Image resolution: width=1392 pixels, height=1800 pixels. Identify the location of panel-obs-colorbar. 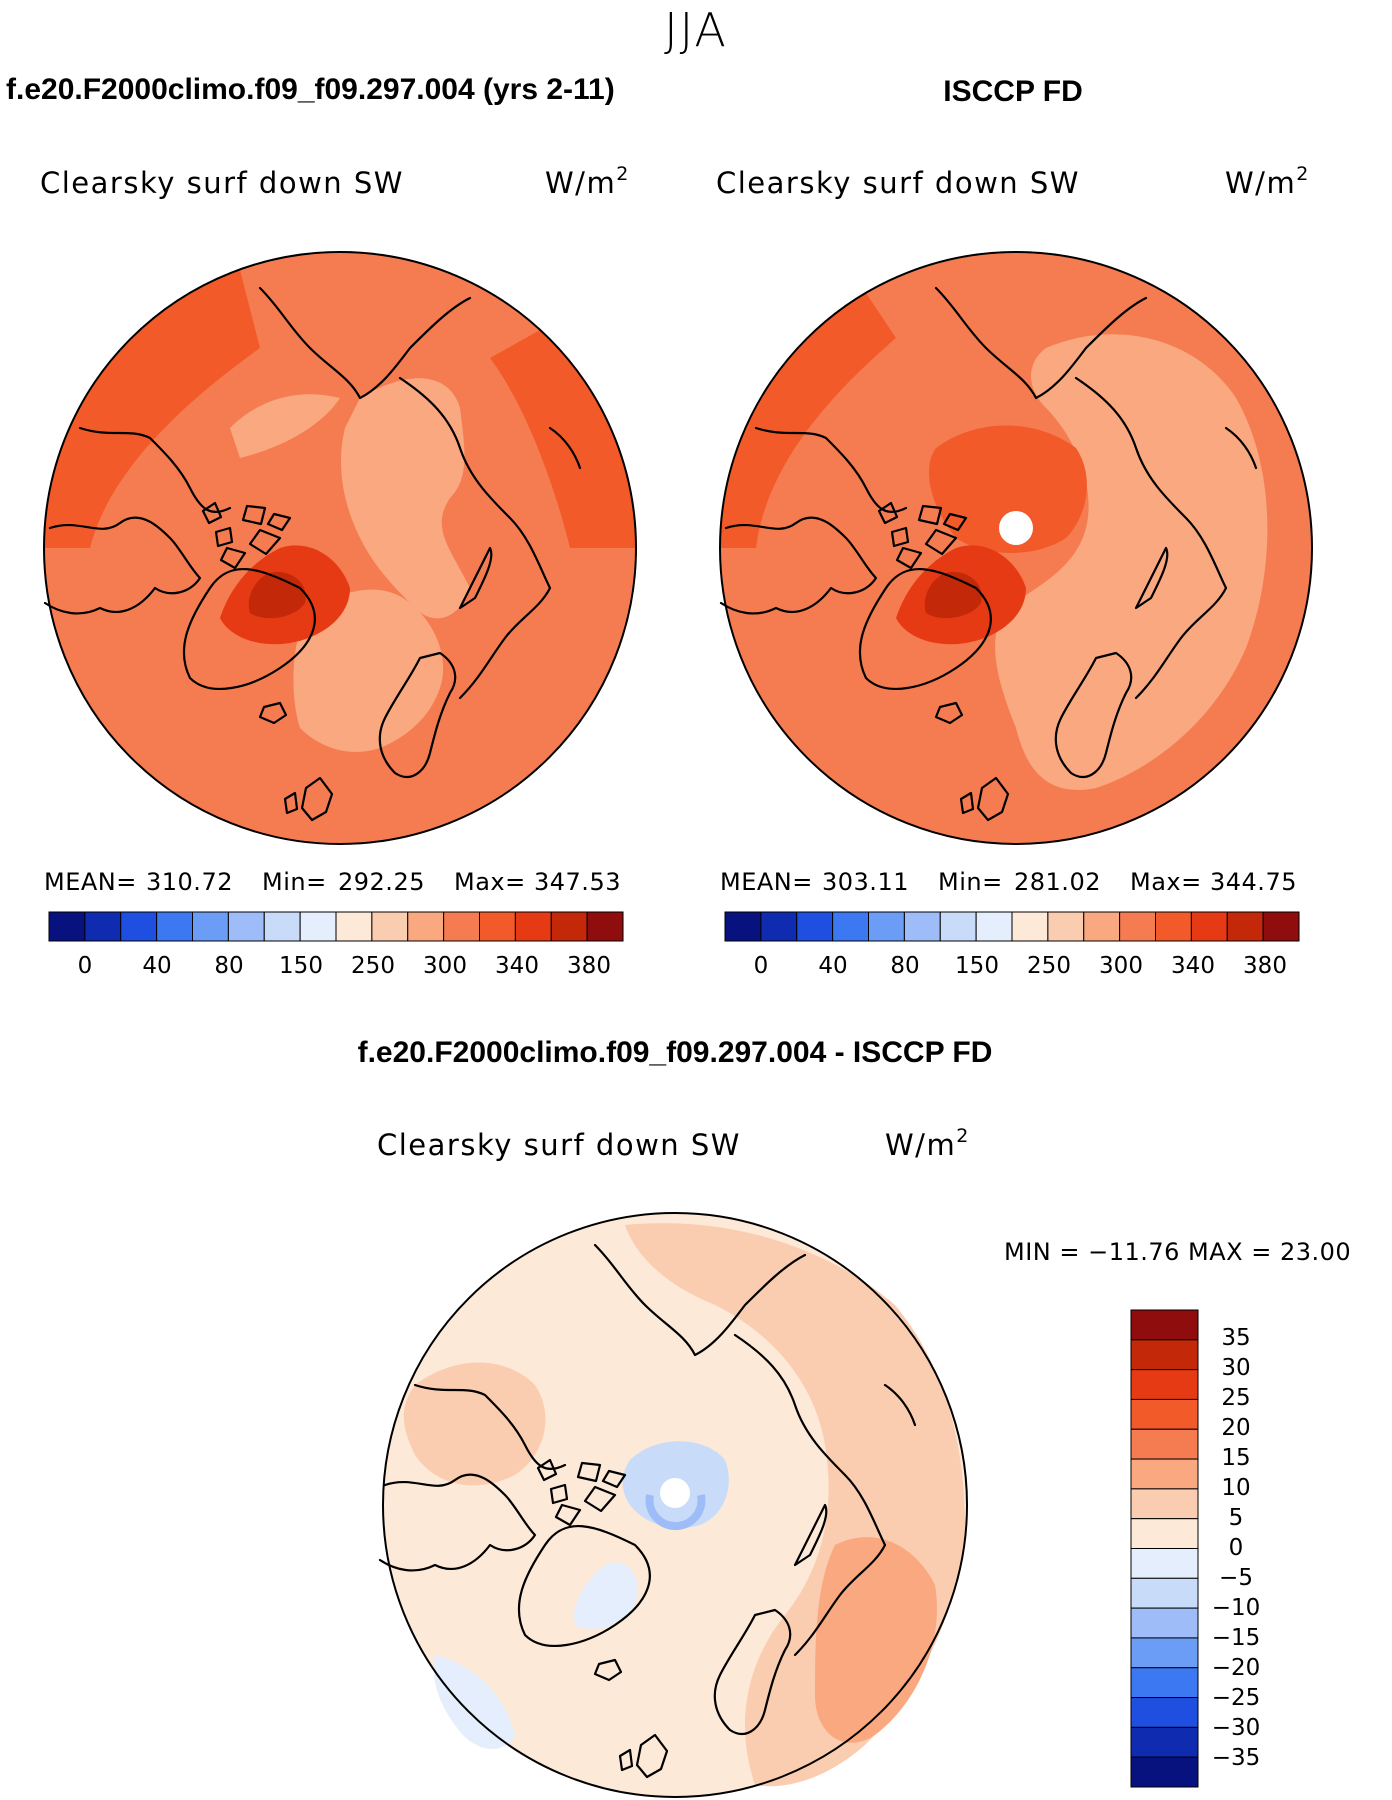
(1012, 926).